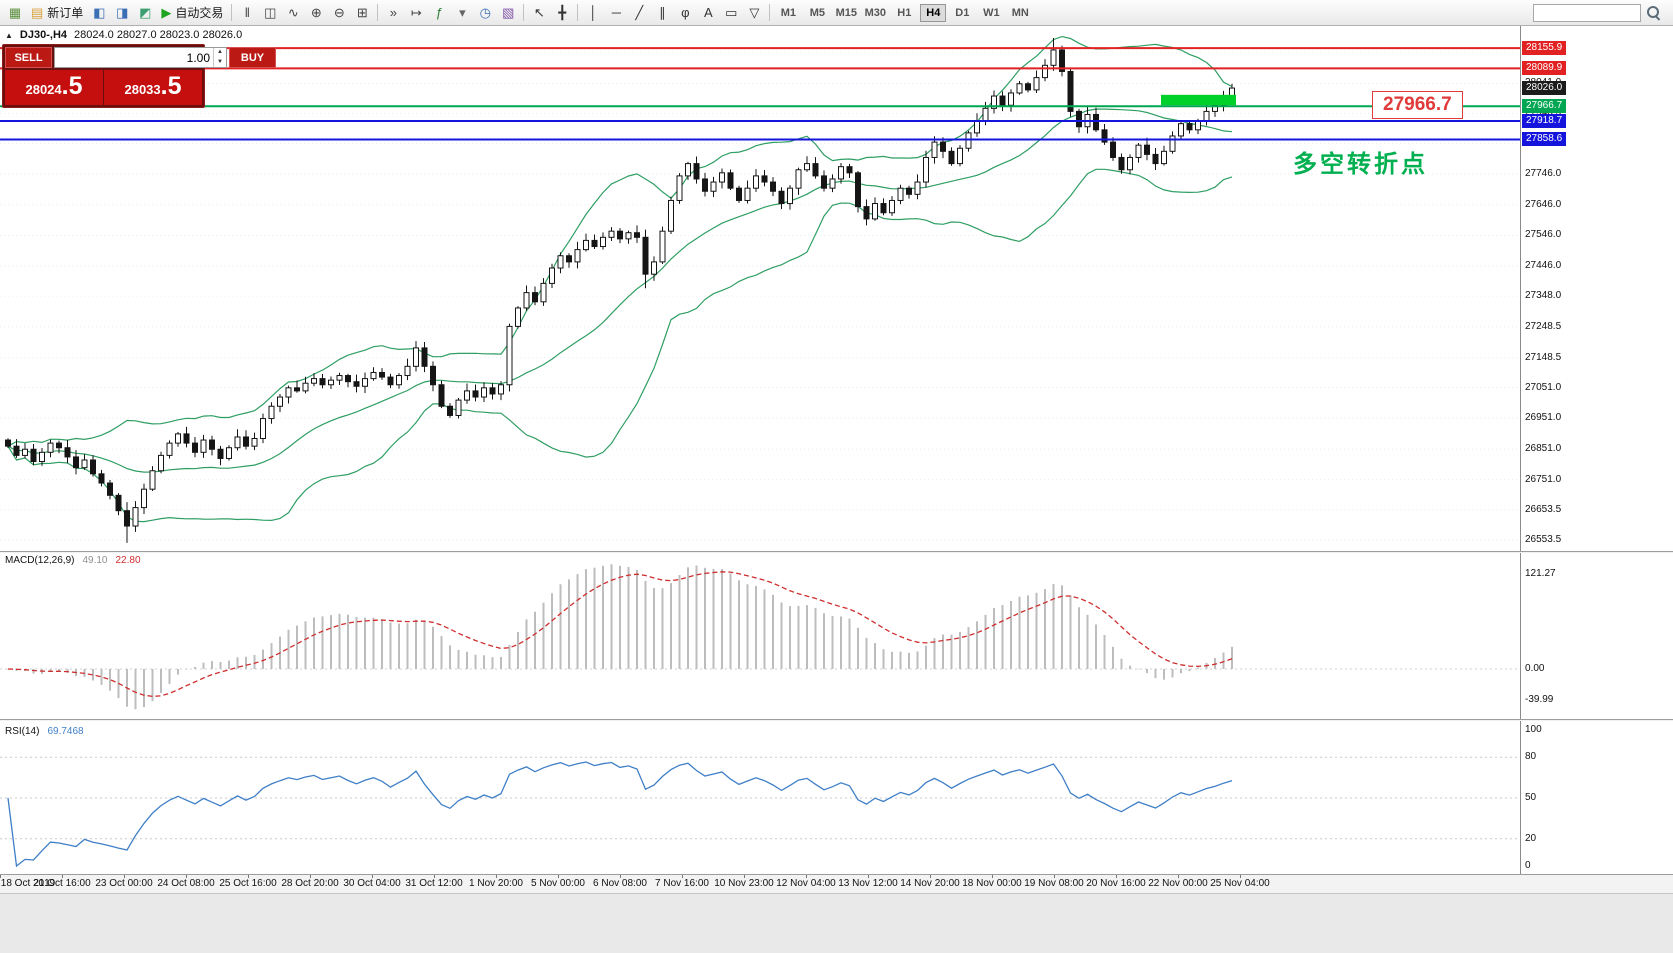  What do you see at coordinates (868, 883) in the screenshot?
I see `time-label: 13 Nov 12:00` at bounding box center [868, 883].